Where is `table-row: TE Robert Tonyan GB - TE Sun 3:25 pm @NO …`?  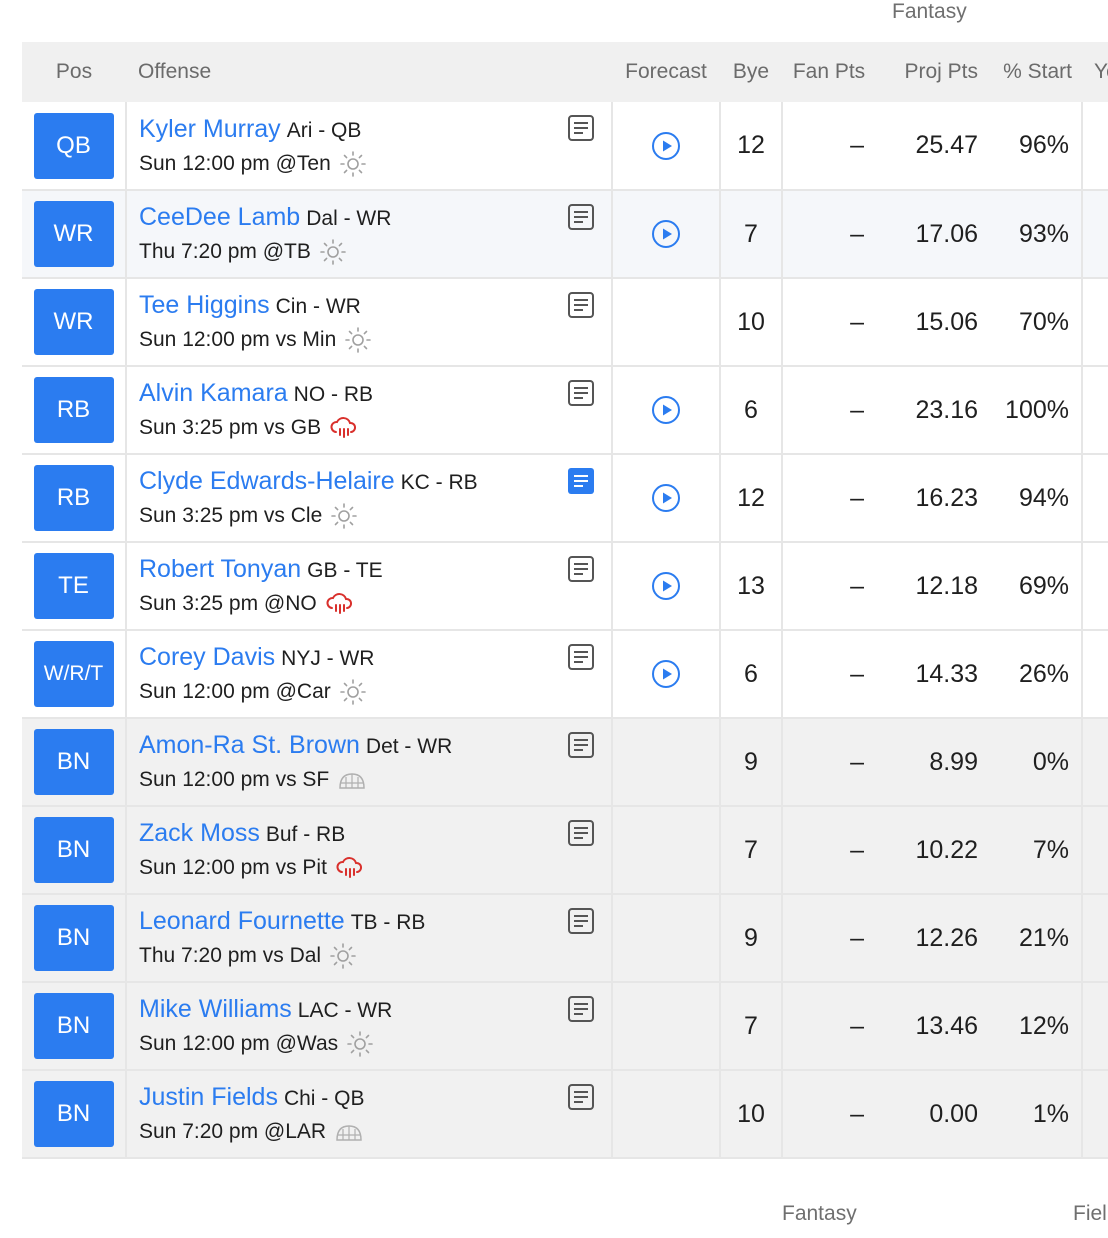
table-row: TE Robert Tonyan GB - TE Sun 3:25 pm @NO … is located at coordinates (565, 586).